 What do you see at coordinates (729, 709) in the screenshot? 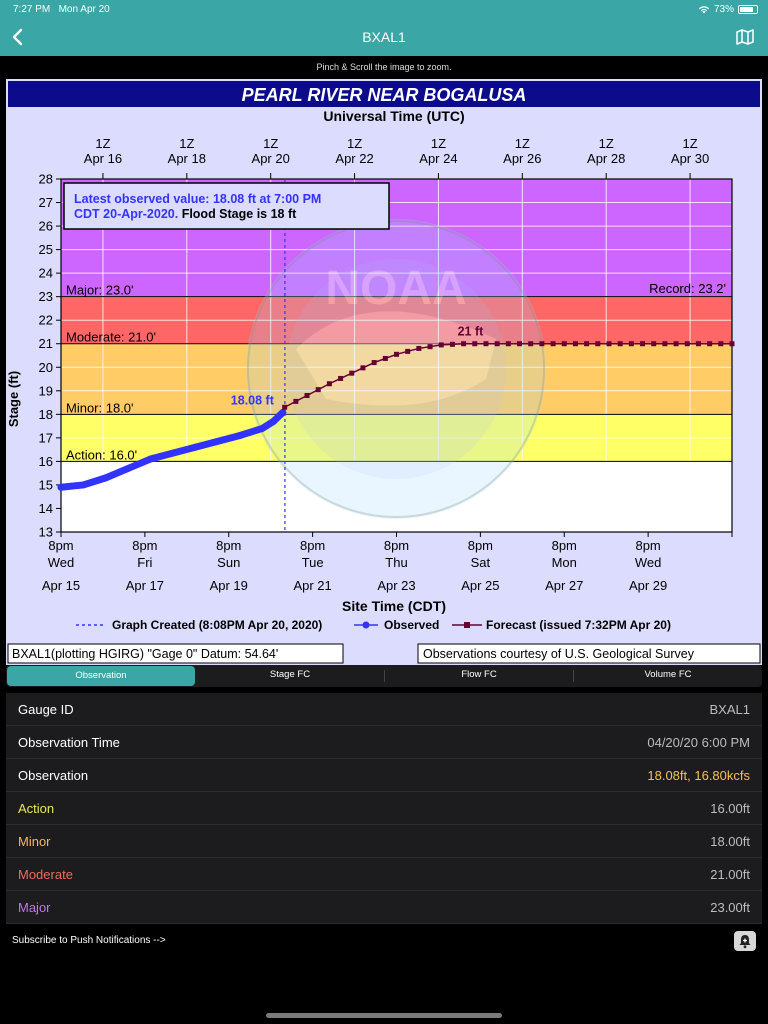
I see `info-value: BXAL1` at bounding box center [729, 709].